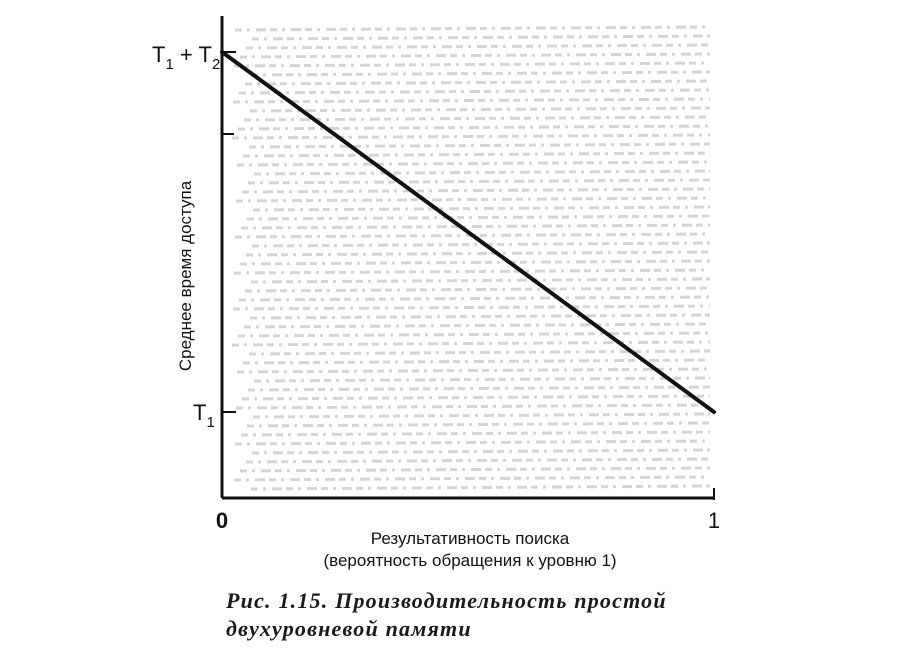  What do you see at coordinates (349, 628) in the screenshot?
I see `figure-caption-line2: двухуровневой памяти` at bounding box center [349, 628].